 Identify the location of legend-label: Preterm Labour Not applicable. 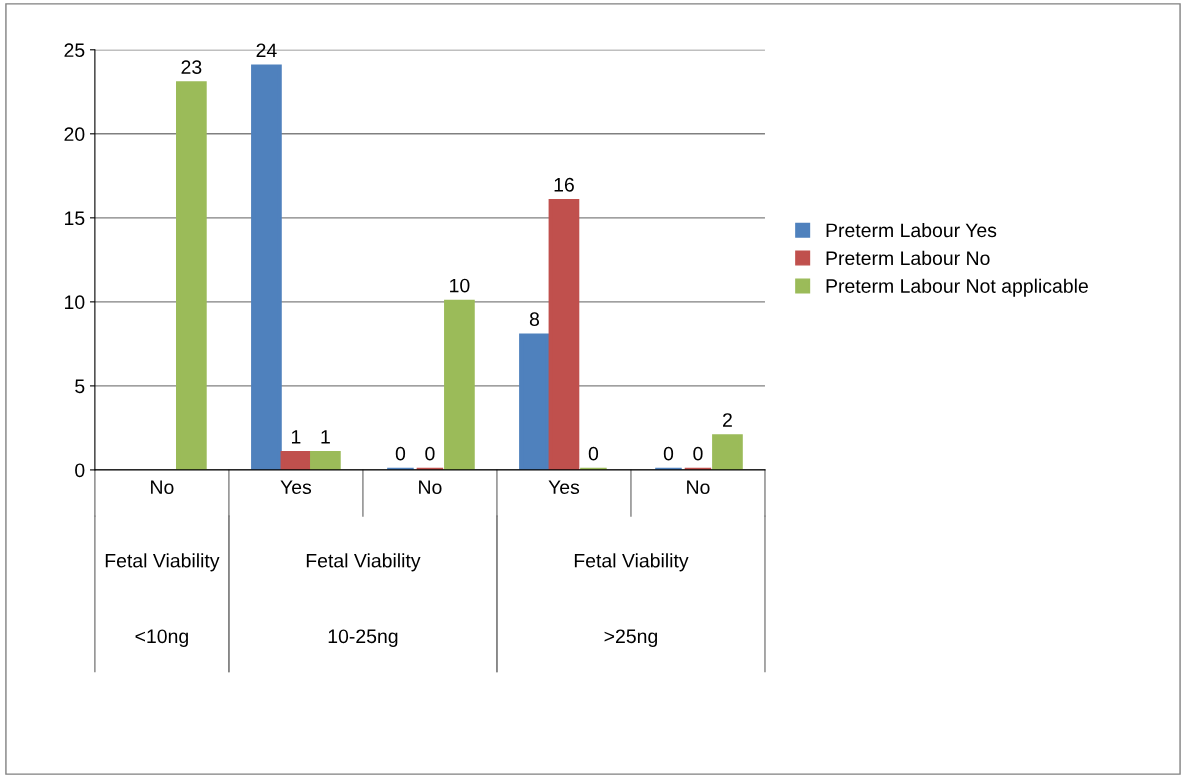
(957, 287).